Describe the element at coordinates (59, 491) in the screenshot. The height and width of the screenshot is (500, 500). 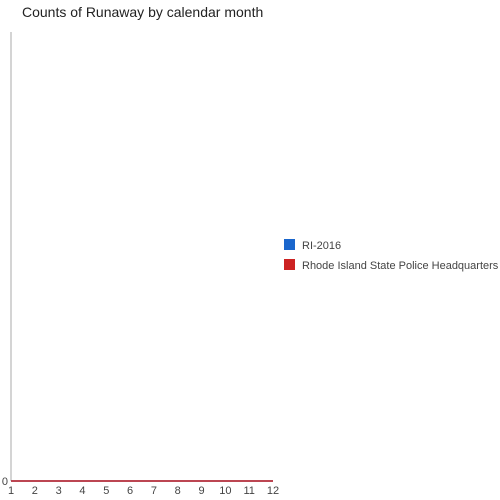
I see `x-tick-label: 3` at that location.